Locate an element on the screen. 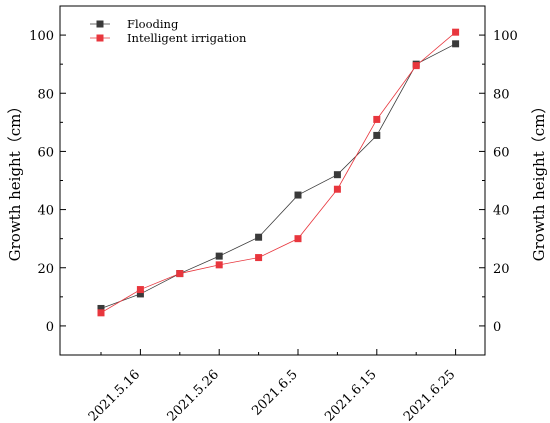 The image size is (550, 423). left-y-tick-label: 80 is located at coordinates (45, 94).